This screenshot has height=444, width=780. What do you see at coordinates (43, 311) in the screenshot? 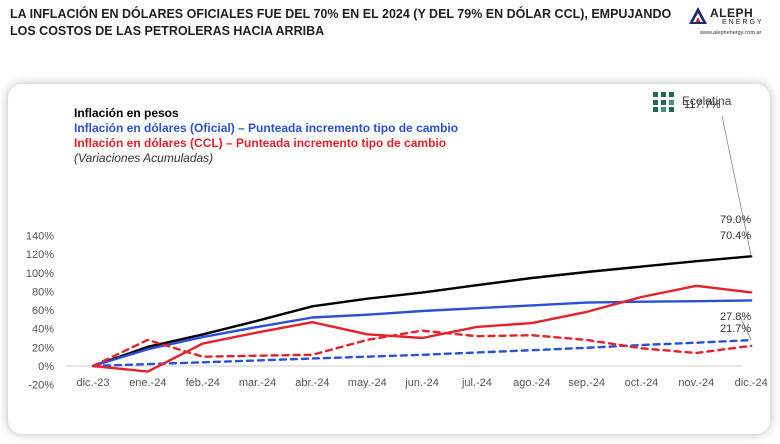
I see `y-tick-label: 60%` at bounding box center [43, 311].